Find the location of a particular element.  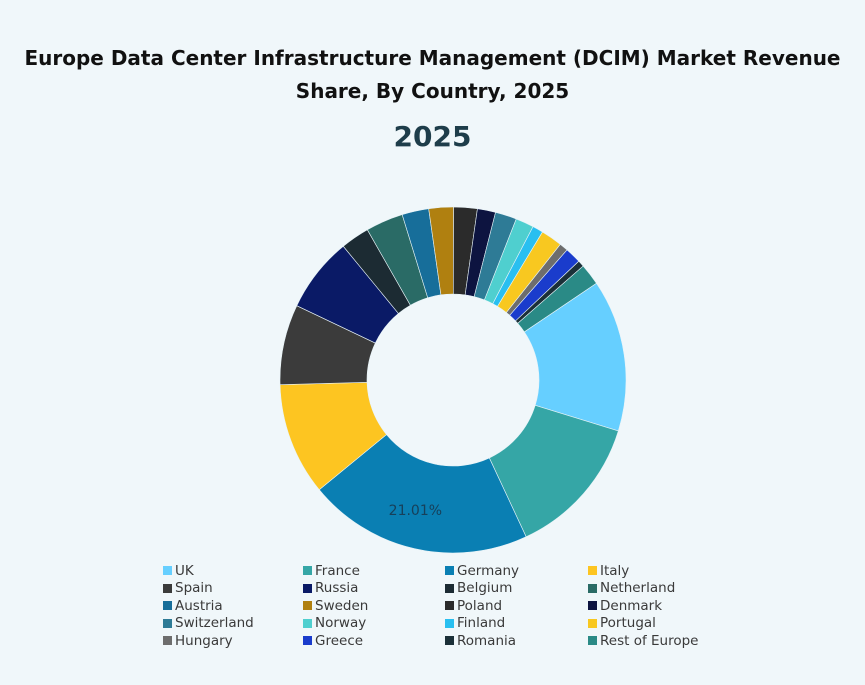

legend-label: Italy is located at coordinates (615, 570).